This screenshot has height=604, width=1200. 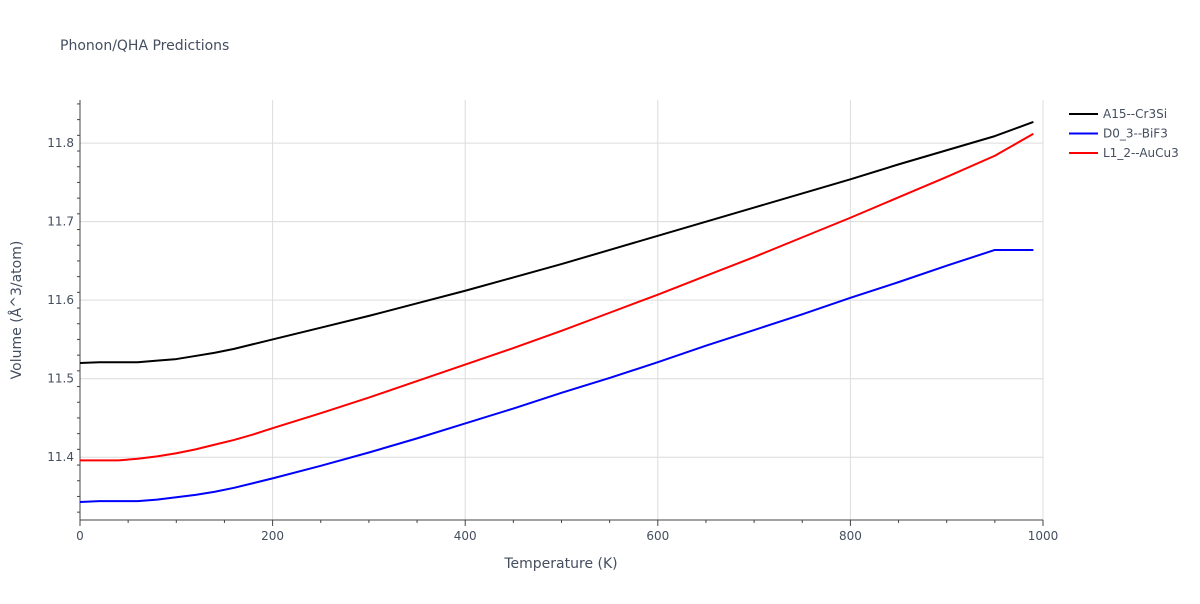 I want to click on y-axis-title: Volume (Å^3/atom), so click(x=16, y=310).